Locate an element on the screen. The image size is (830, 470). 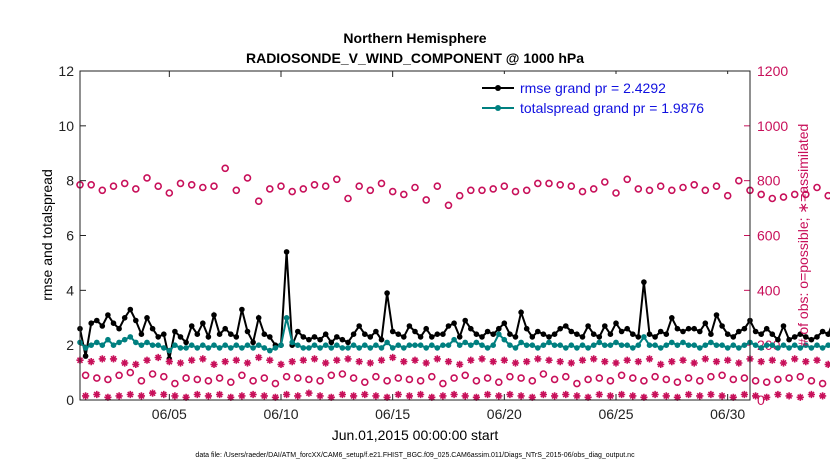
y-axis-label-left: rmse and totalspread is located at coordinates (47, 235).